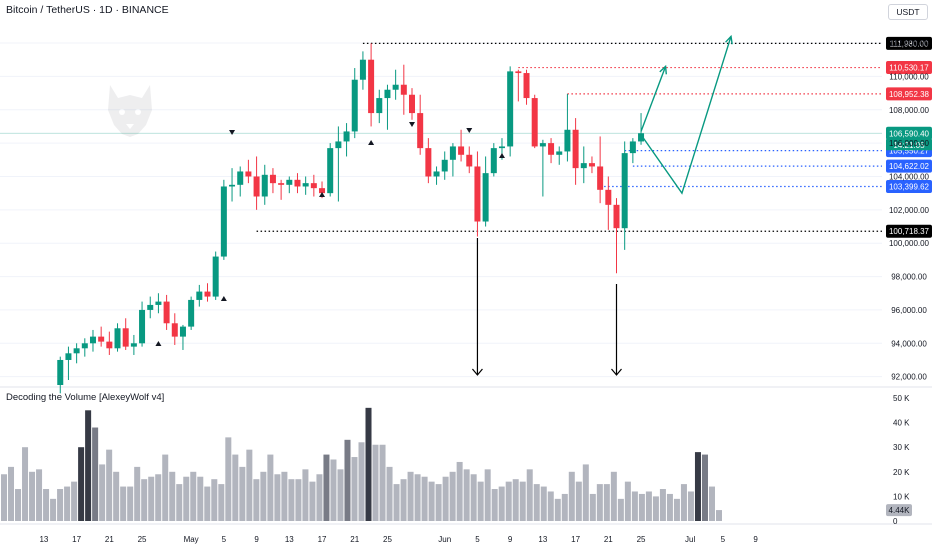 Image resolution: width=932 pixels, height=550 pixels. I want to click on price-tick: 96,000.00, so click(909, 310).